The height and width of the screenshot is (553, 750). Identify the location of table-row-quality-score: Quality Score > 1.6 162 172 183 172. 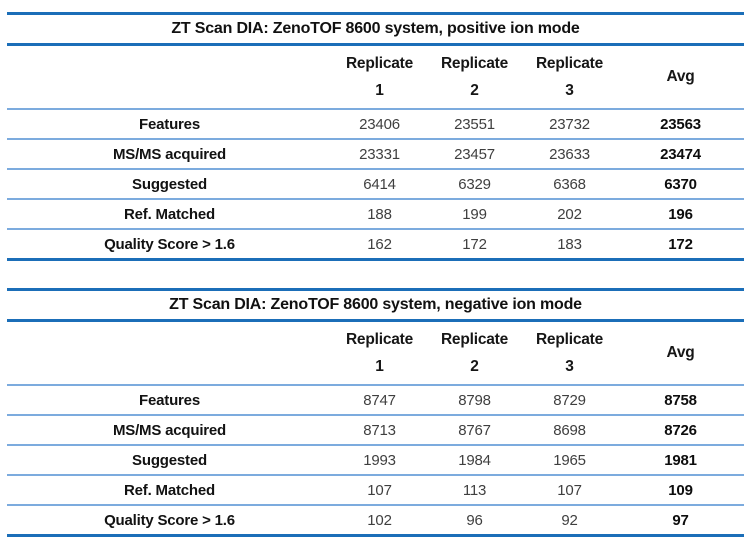
(375, 244).